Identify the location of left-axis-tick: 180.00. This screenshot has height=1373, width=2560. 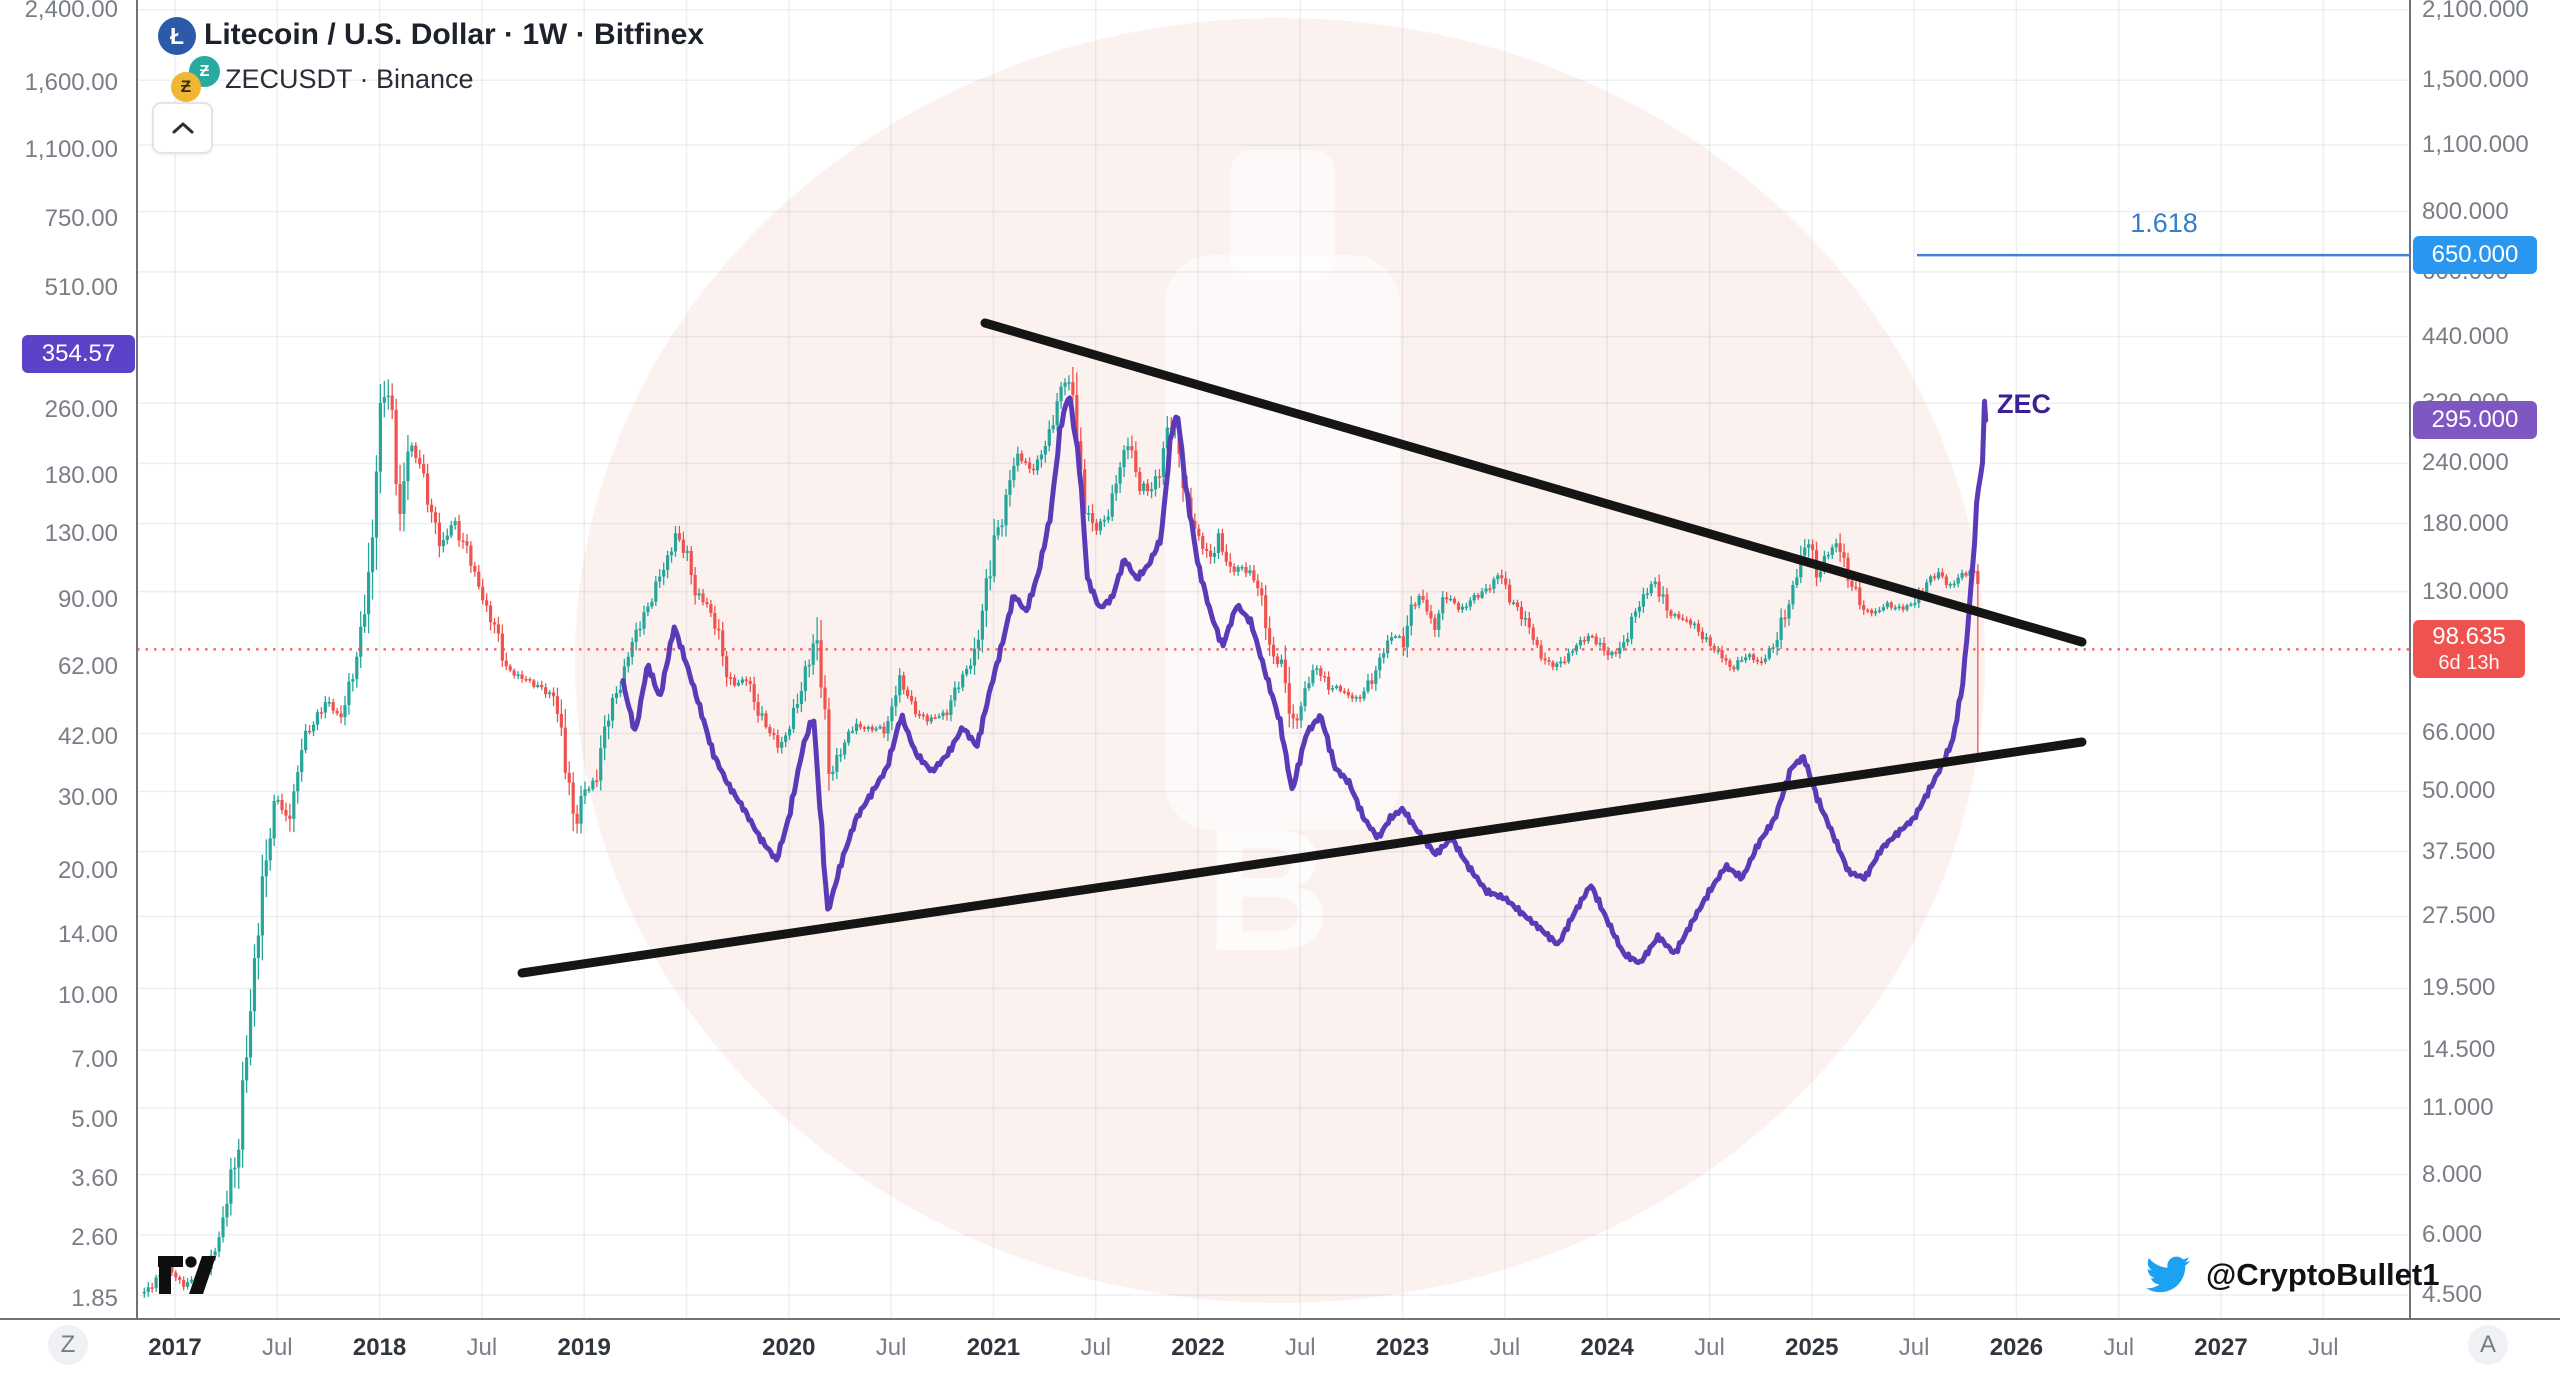
(81, 475).